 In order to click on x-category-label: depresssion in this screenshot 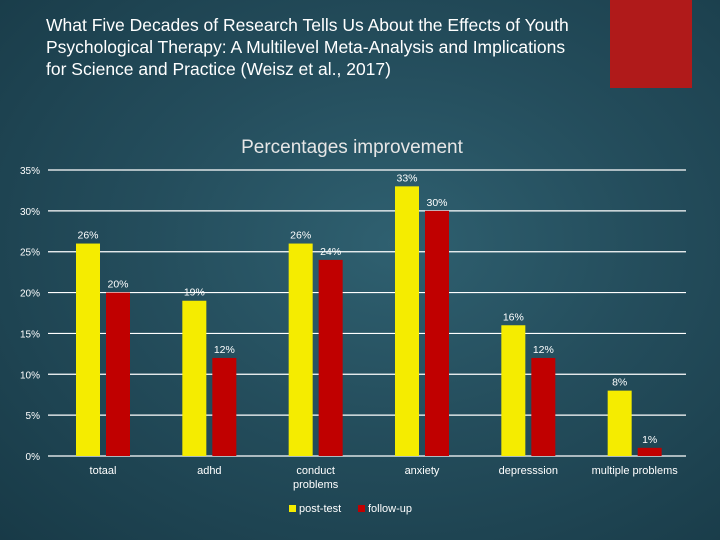, I will do `click(528, 471)`.